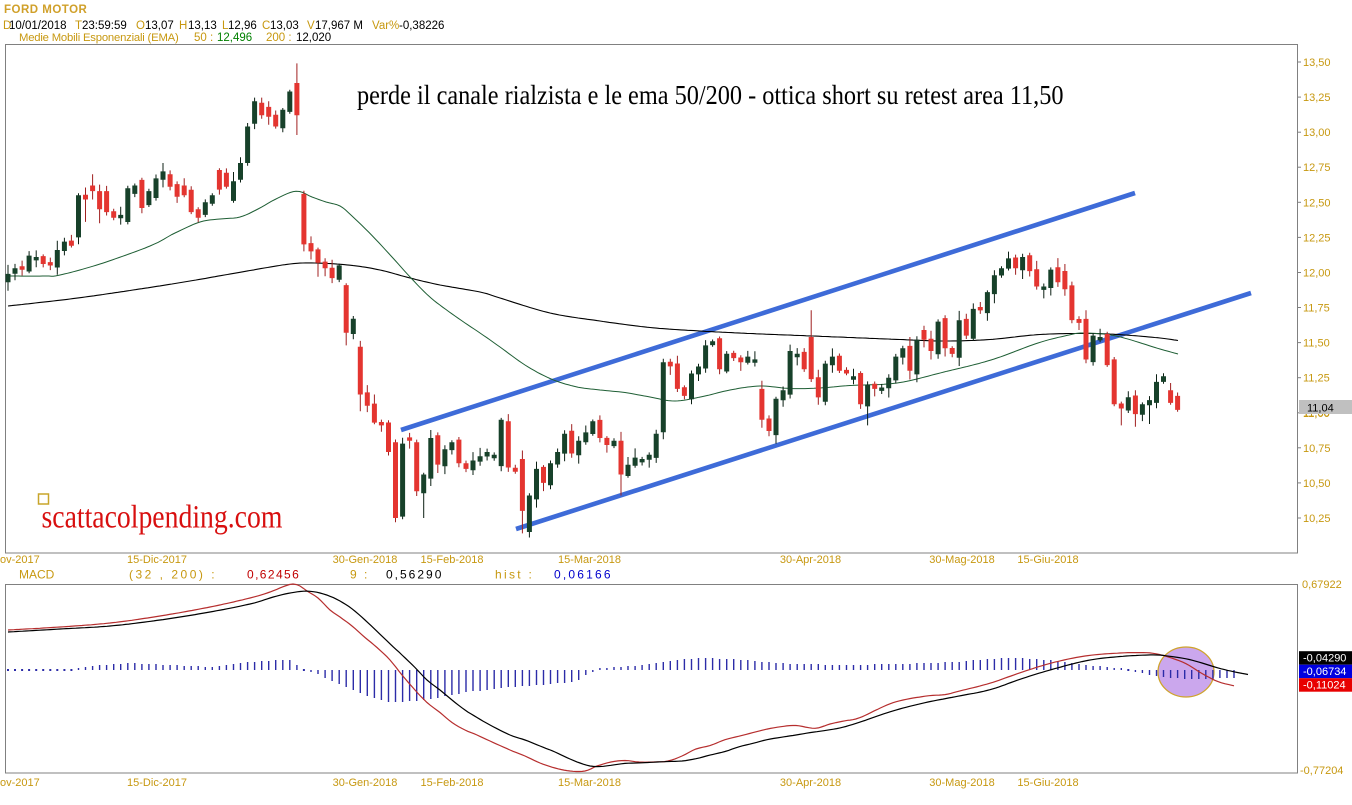 This screenshot has width=1352, height=805. What do you see at coordinates (1316, 344) in the screenshot?
I see `svg-text: 11,50` at bounding box center [1316, 344].